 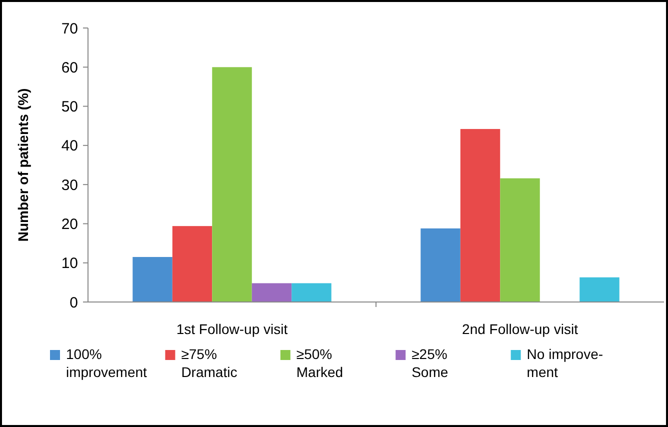 I want to click on y-tick-label: 50, so click(x=69, y=107).